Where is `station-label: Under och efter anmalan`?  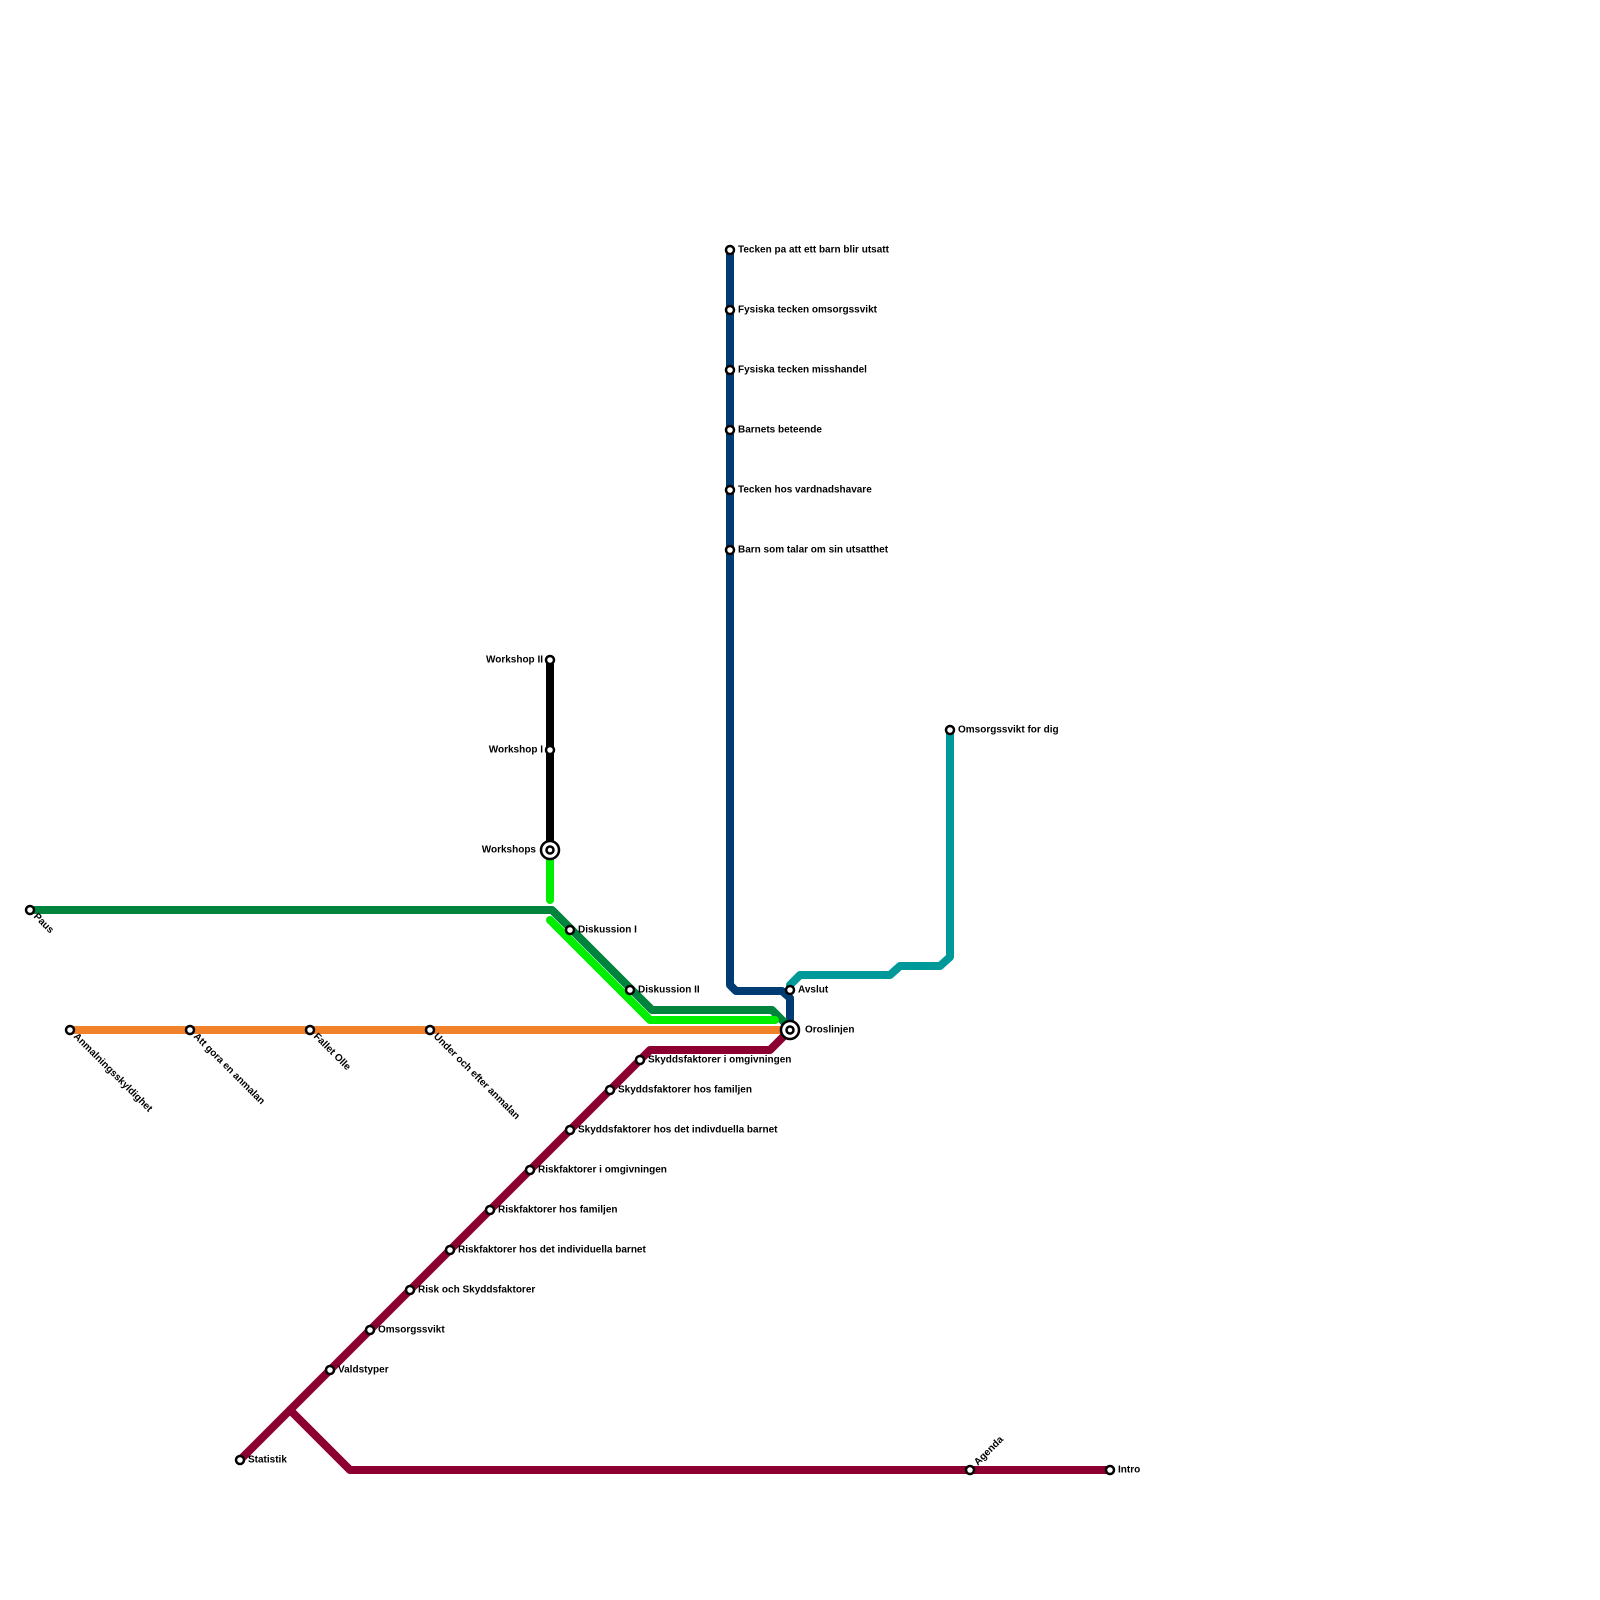 station-label: Under och efter anmalan is located at coordinates (476, 1076).